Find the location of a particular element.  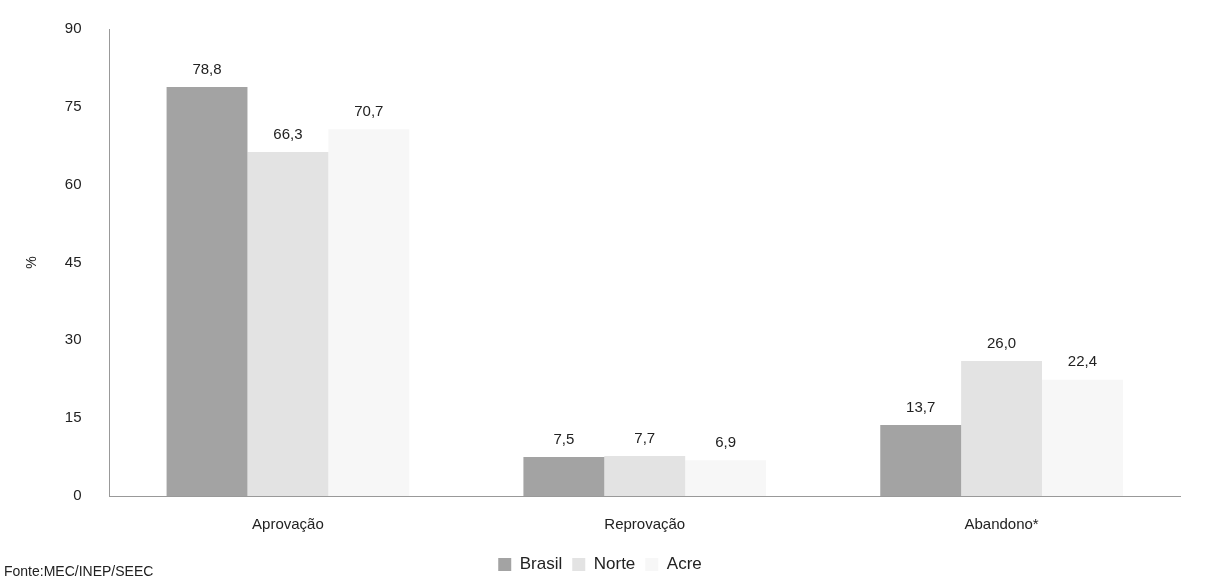

y-tick-label: 30 is located at coordinates (73, 339).